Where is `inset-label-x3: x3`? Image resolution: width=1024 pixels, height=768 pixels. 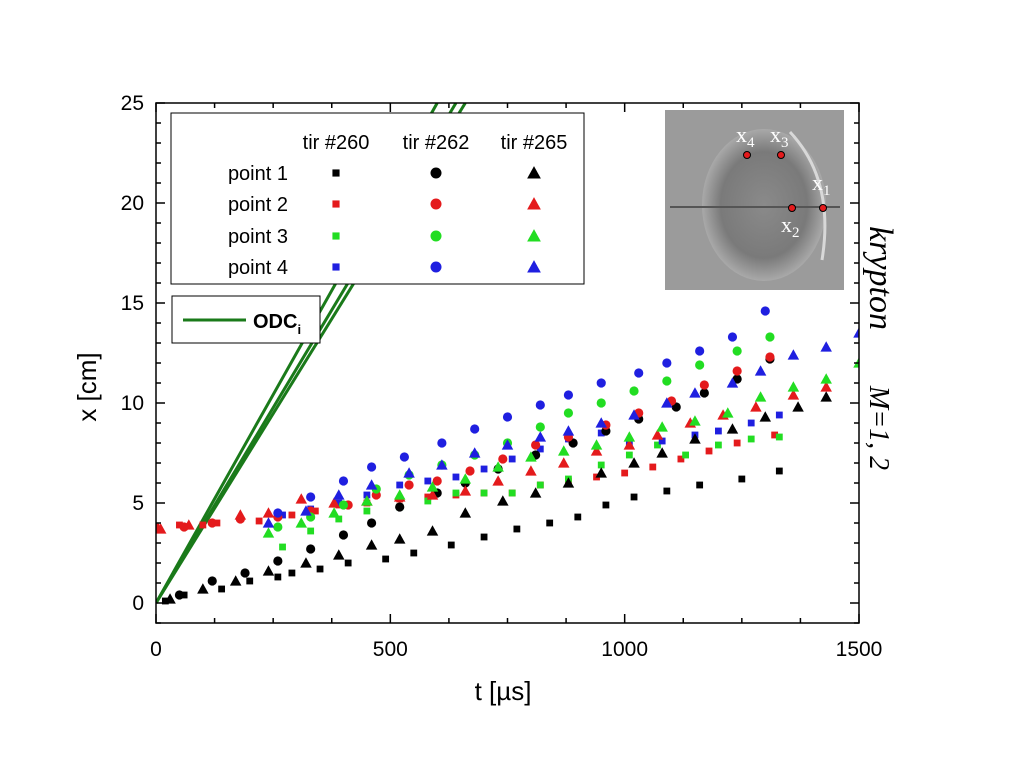
inset-label-x3: x3 is located at coordinates (779, 136).